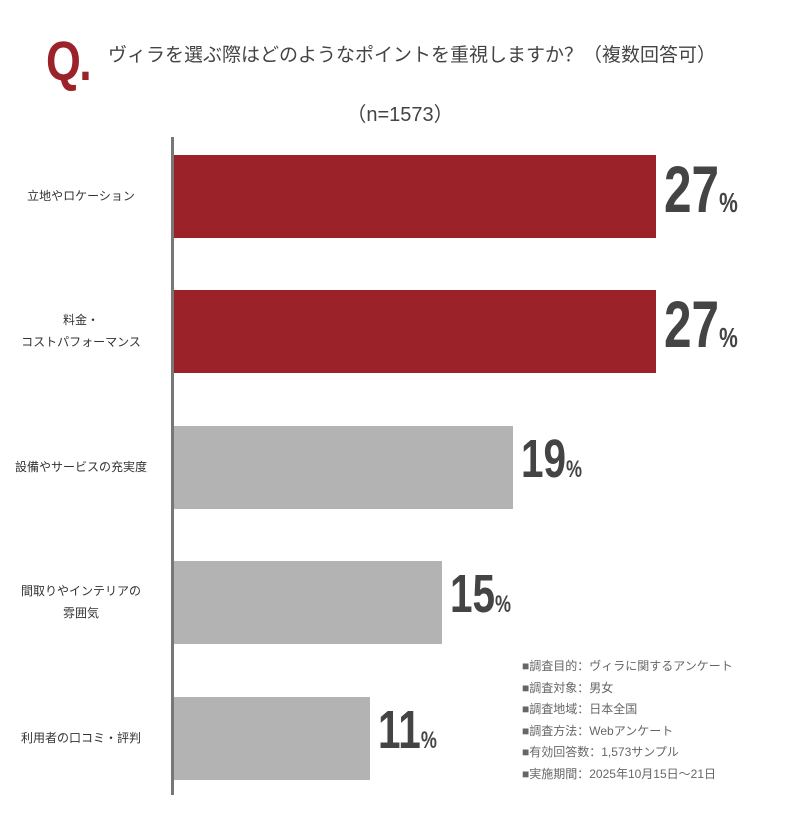 Image resolution: width=800 pixels, height=822 pixels. Describe the element at coordinates (400, 115) in the screenshot. I see `sample-size: （n=1573）` at that location.